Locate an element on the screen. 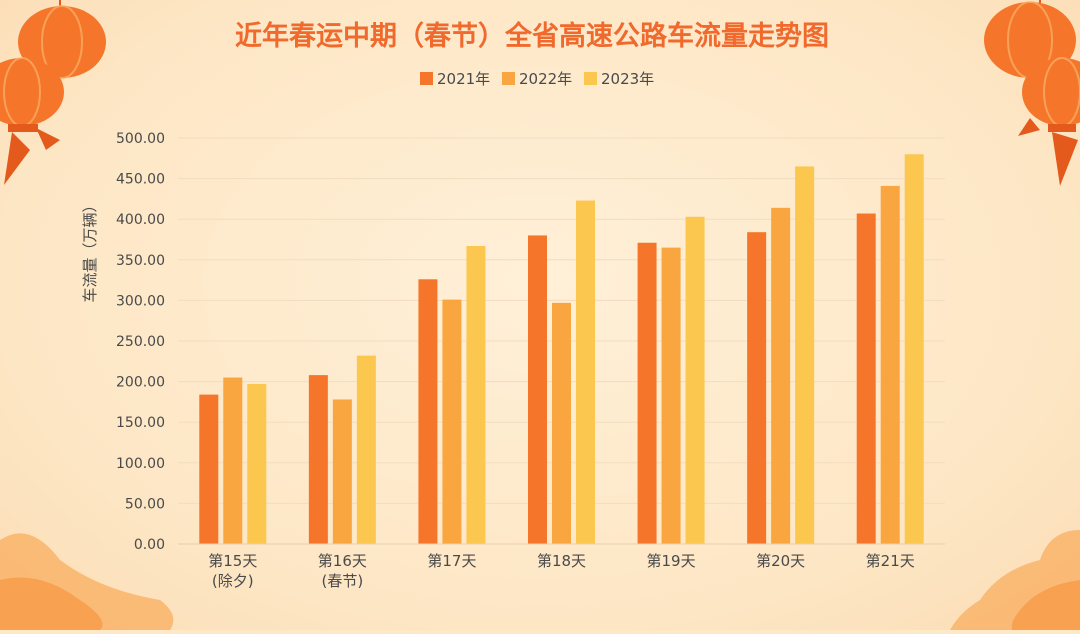 Image resolution: width=1080 pixels, height=634 pixels. y-tick-label: 50.00 is located at coordinates (145, 504).